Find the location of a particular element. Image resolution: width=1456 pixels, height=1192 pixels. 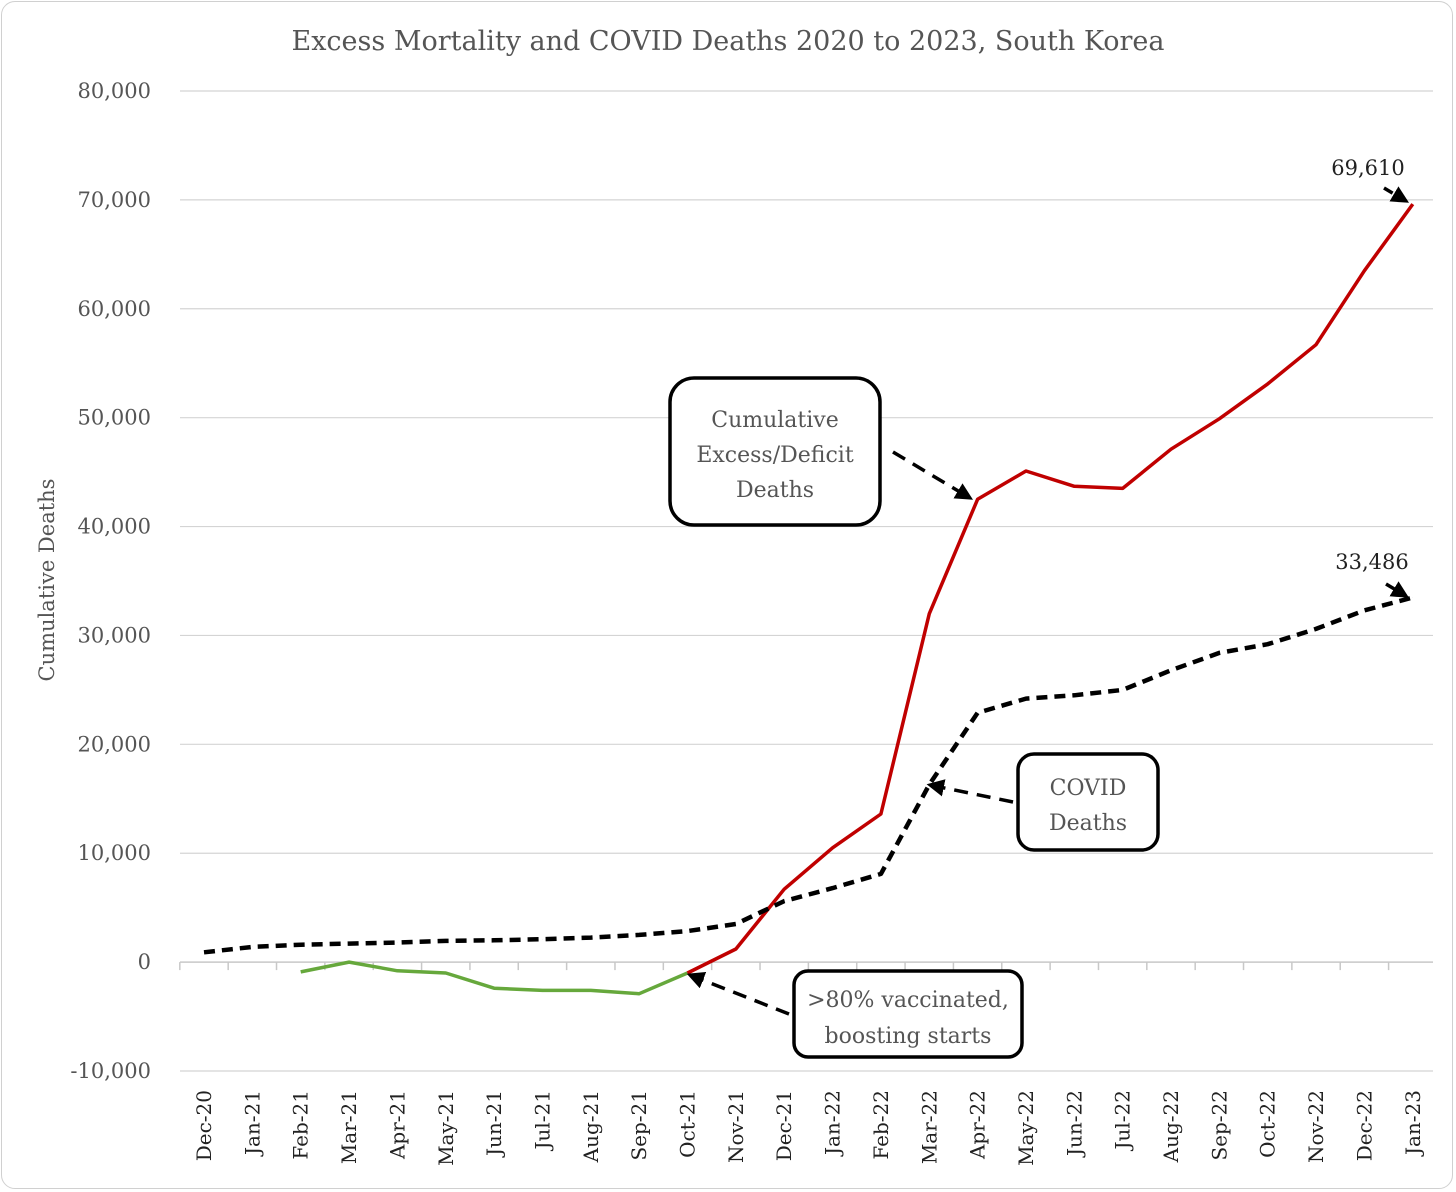

covid-end-label: 33,486 is located at coordinates (1371, 562).